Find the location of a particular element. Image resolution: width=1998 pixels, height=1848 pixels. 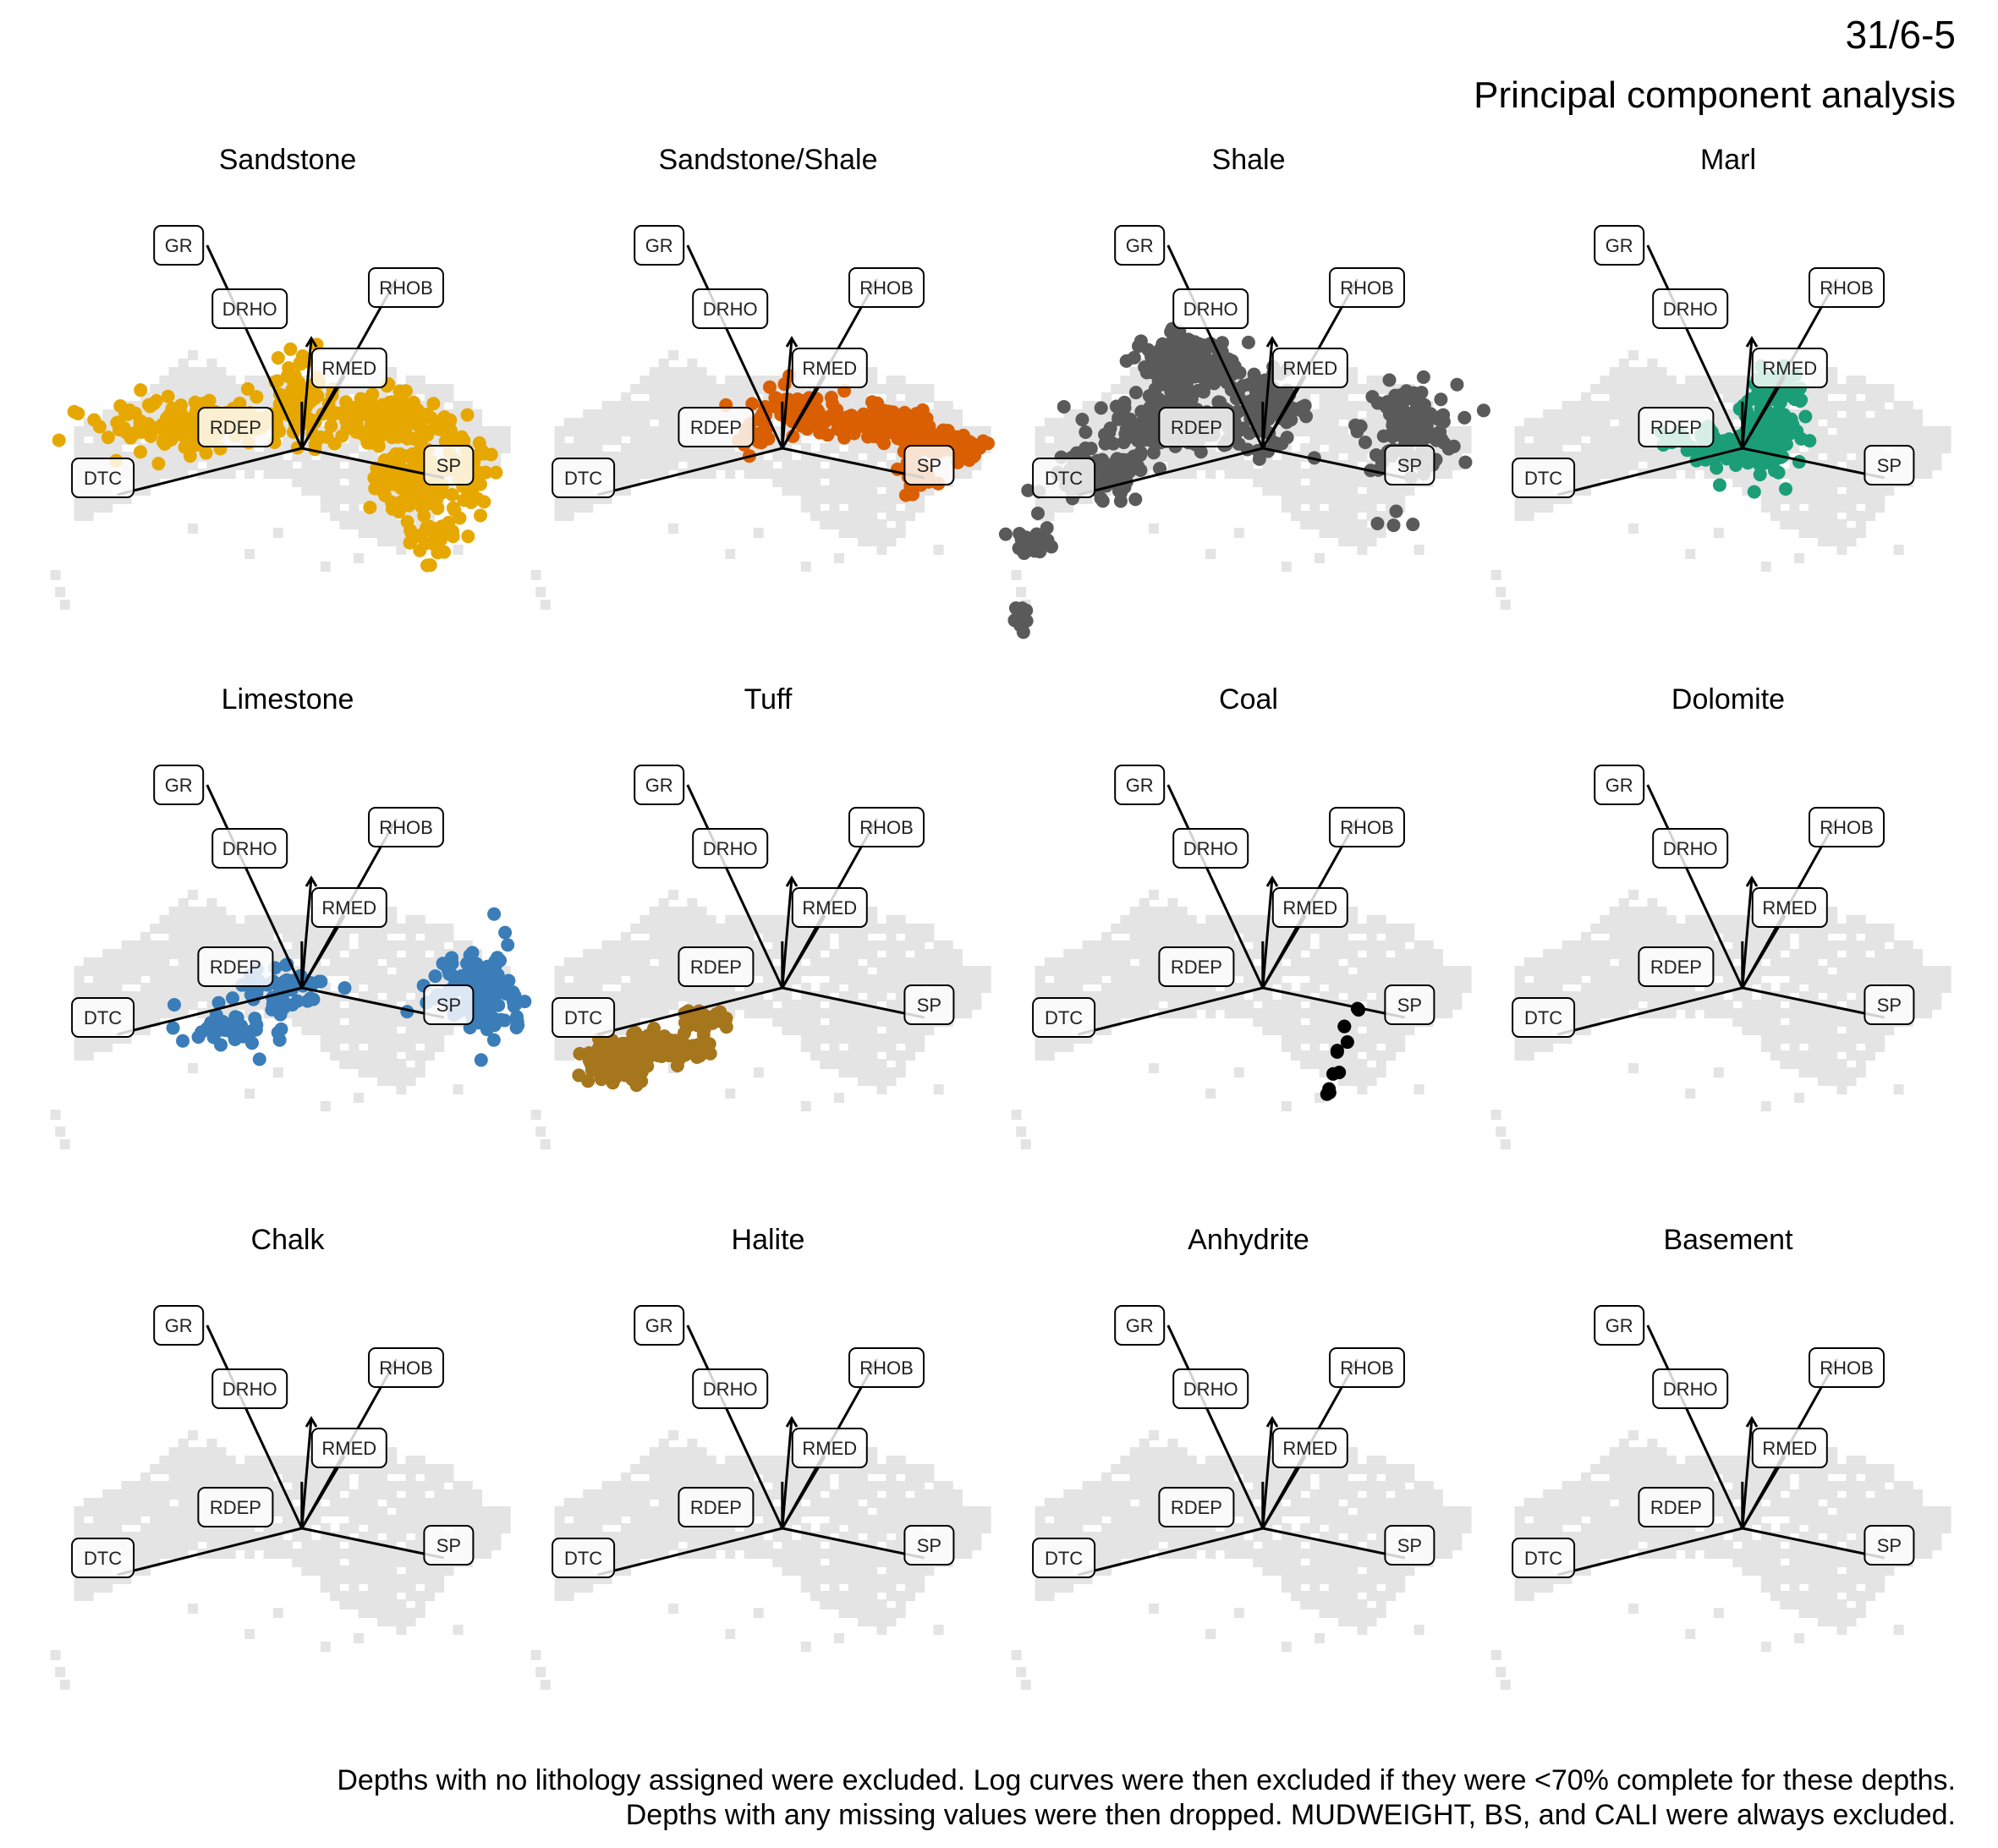

loading-label-rmed: RMED is located at coordinates (1789, 368).